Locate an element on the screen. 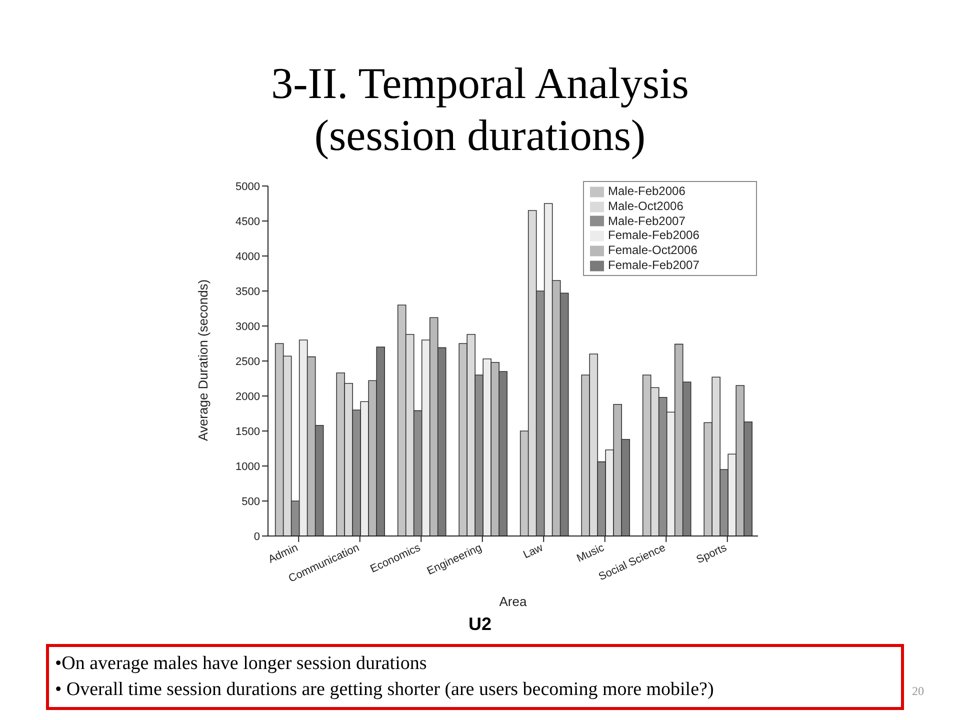 Image resolution: width=960 pixels, height=720 pixels. legend-label: Male-Feb2006 is located at coordinates (647, 191).